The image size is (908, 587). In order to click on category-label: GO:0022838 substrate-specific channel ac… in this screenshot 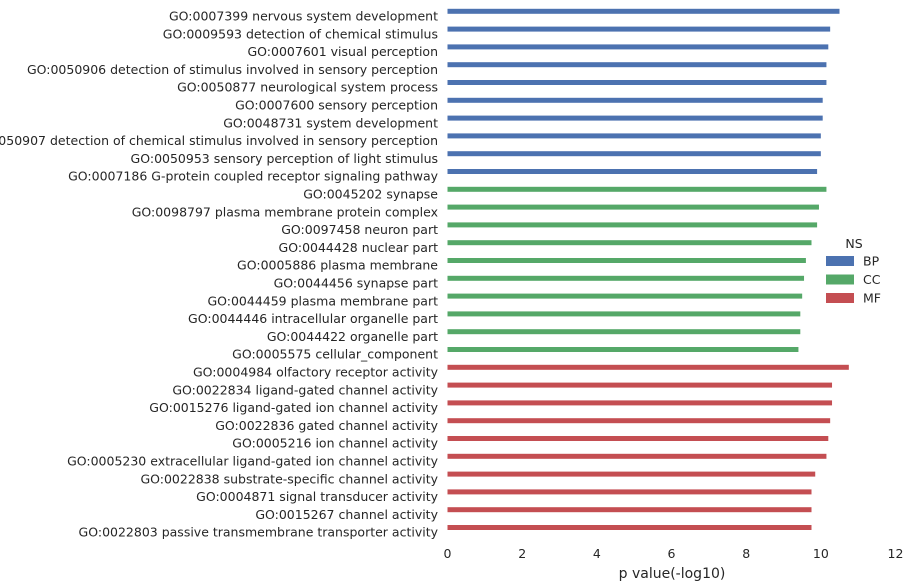, I will do `click(289, 478)`.